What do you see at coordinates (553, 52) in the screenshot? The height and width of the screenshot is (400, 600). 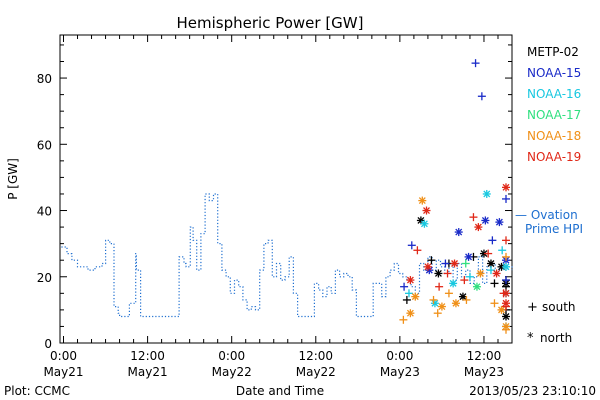 I see `legend-entry-metp-02: METP-02` at bounding box center [553, 52].